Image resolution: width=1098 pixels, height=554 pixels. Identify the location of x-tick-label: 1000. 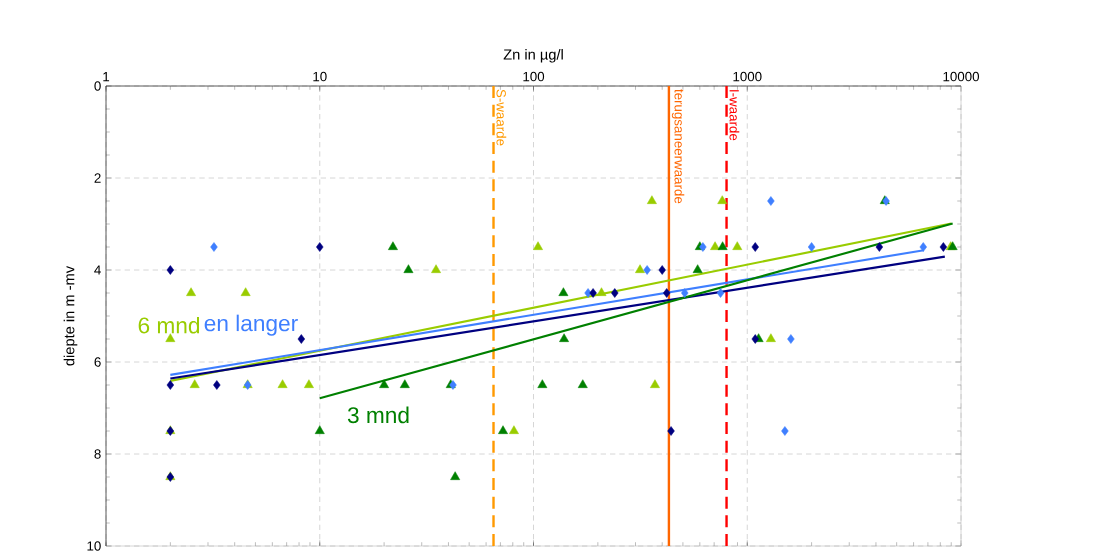
(747, 76).